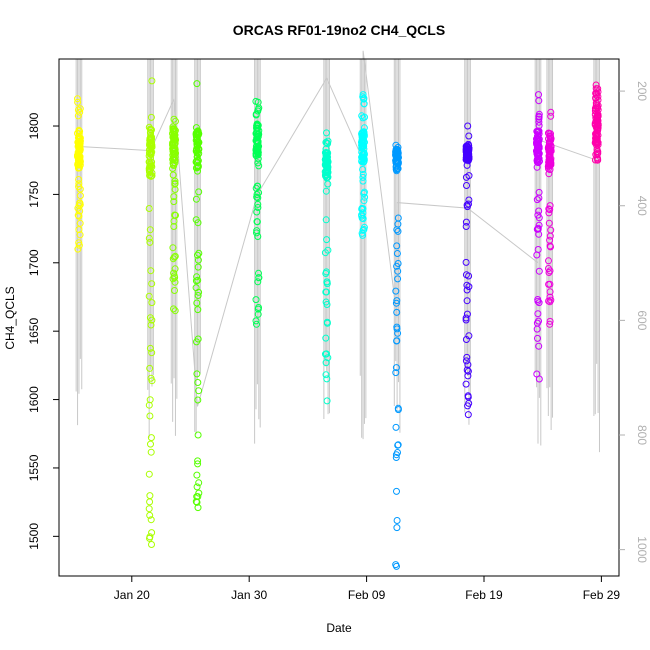 Image resolution: width=650 pixels, height=650 pixels. I want to click on data-point-rf06, so click(327, 379).